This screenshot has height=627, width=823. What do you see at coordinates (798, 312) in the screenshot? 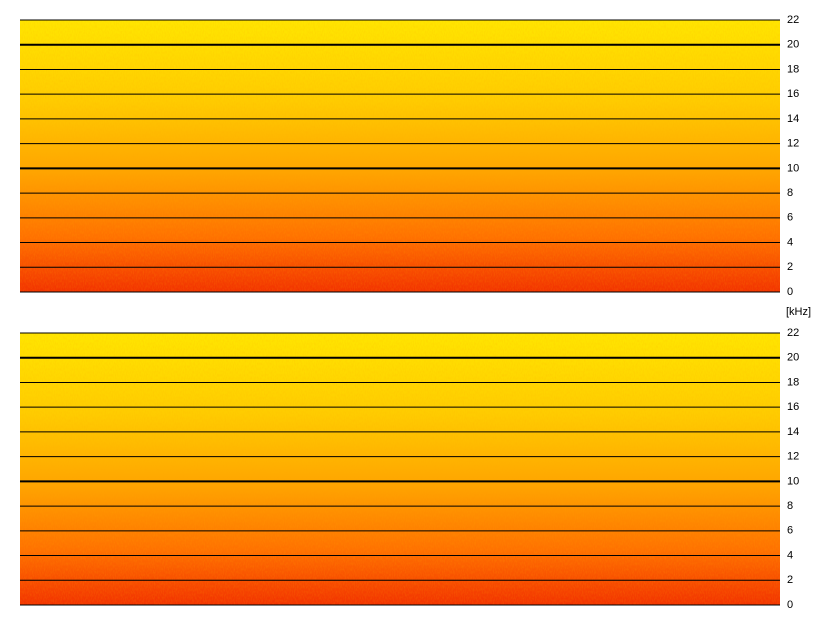
I see `y-axis-unit: [kHz]` at bounding box center [798, 312].